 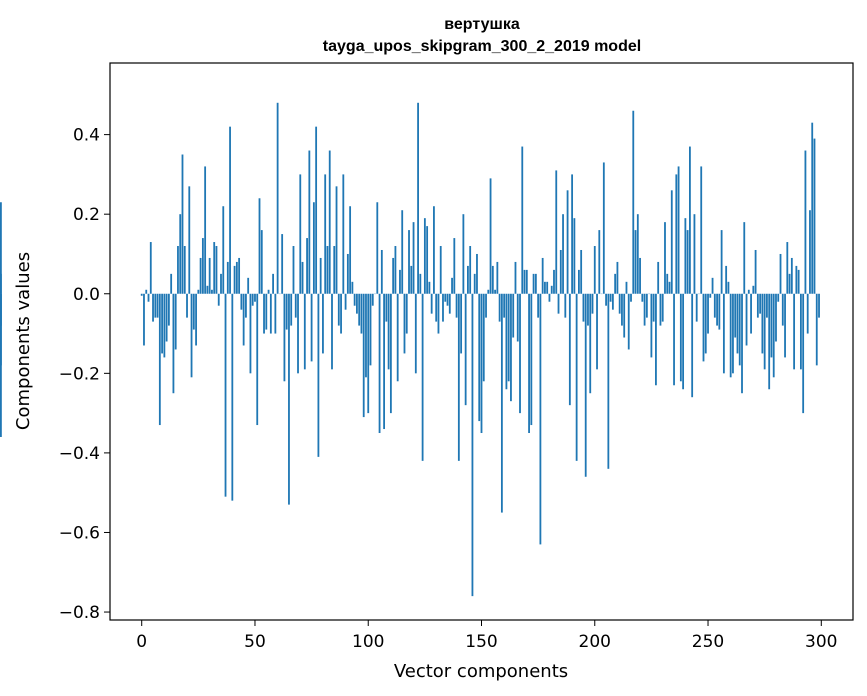 I want to click on x-tick-label-300: 300, so click(x=821, y=642).